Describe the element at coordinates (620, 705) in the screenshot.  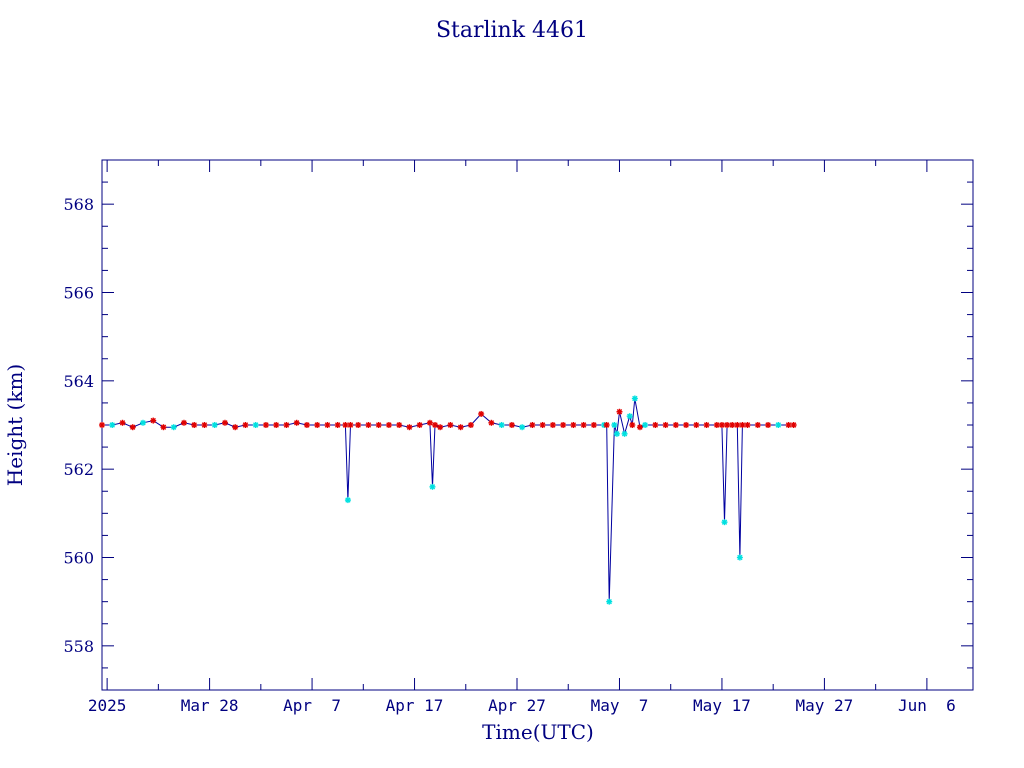
I see `x-tick-label: May 7` at that location.